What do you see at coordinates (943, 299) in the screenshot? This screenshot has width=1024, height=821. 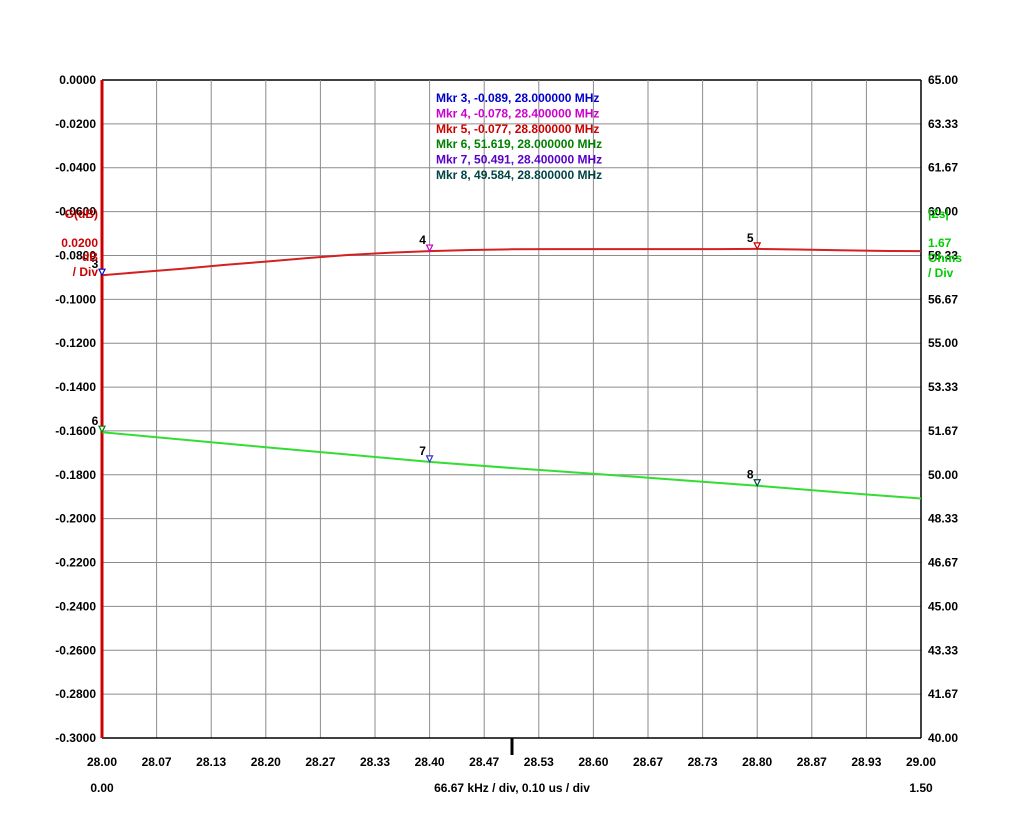 I see `right-tick-label: 56.67` at bounding box center [943, 299].